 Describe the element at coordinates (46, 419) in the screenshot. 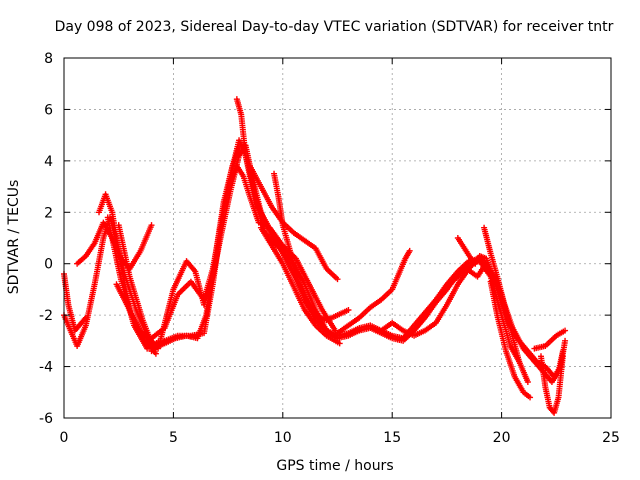

I see `y-tick-label: -6` at that location.